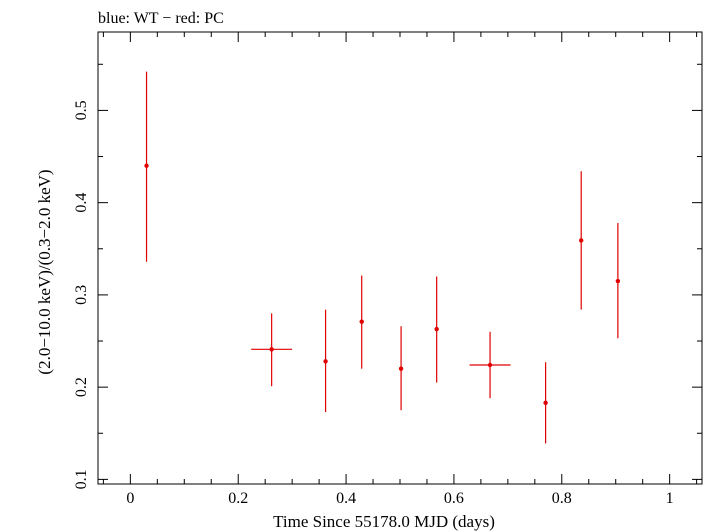 The height and width of the screenshot is (532, 705). What do you see at coordinates (81, 387) in the screenshot?
I see `y-tick-label: 0.2` at bounding box center [81, 387].